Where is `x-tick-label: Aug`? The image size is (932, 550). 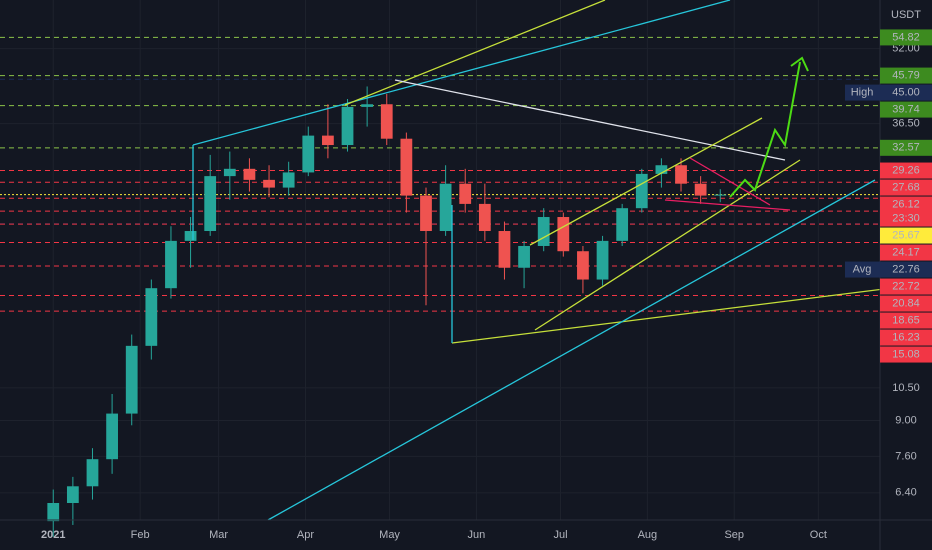
x-tick-label: Aug is located at coordinates (648, 535).